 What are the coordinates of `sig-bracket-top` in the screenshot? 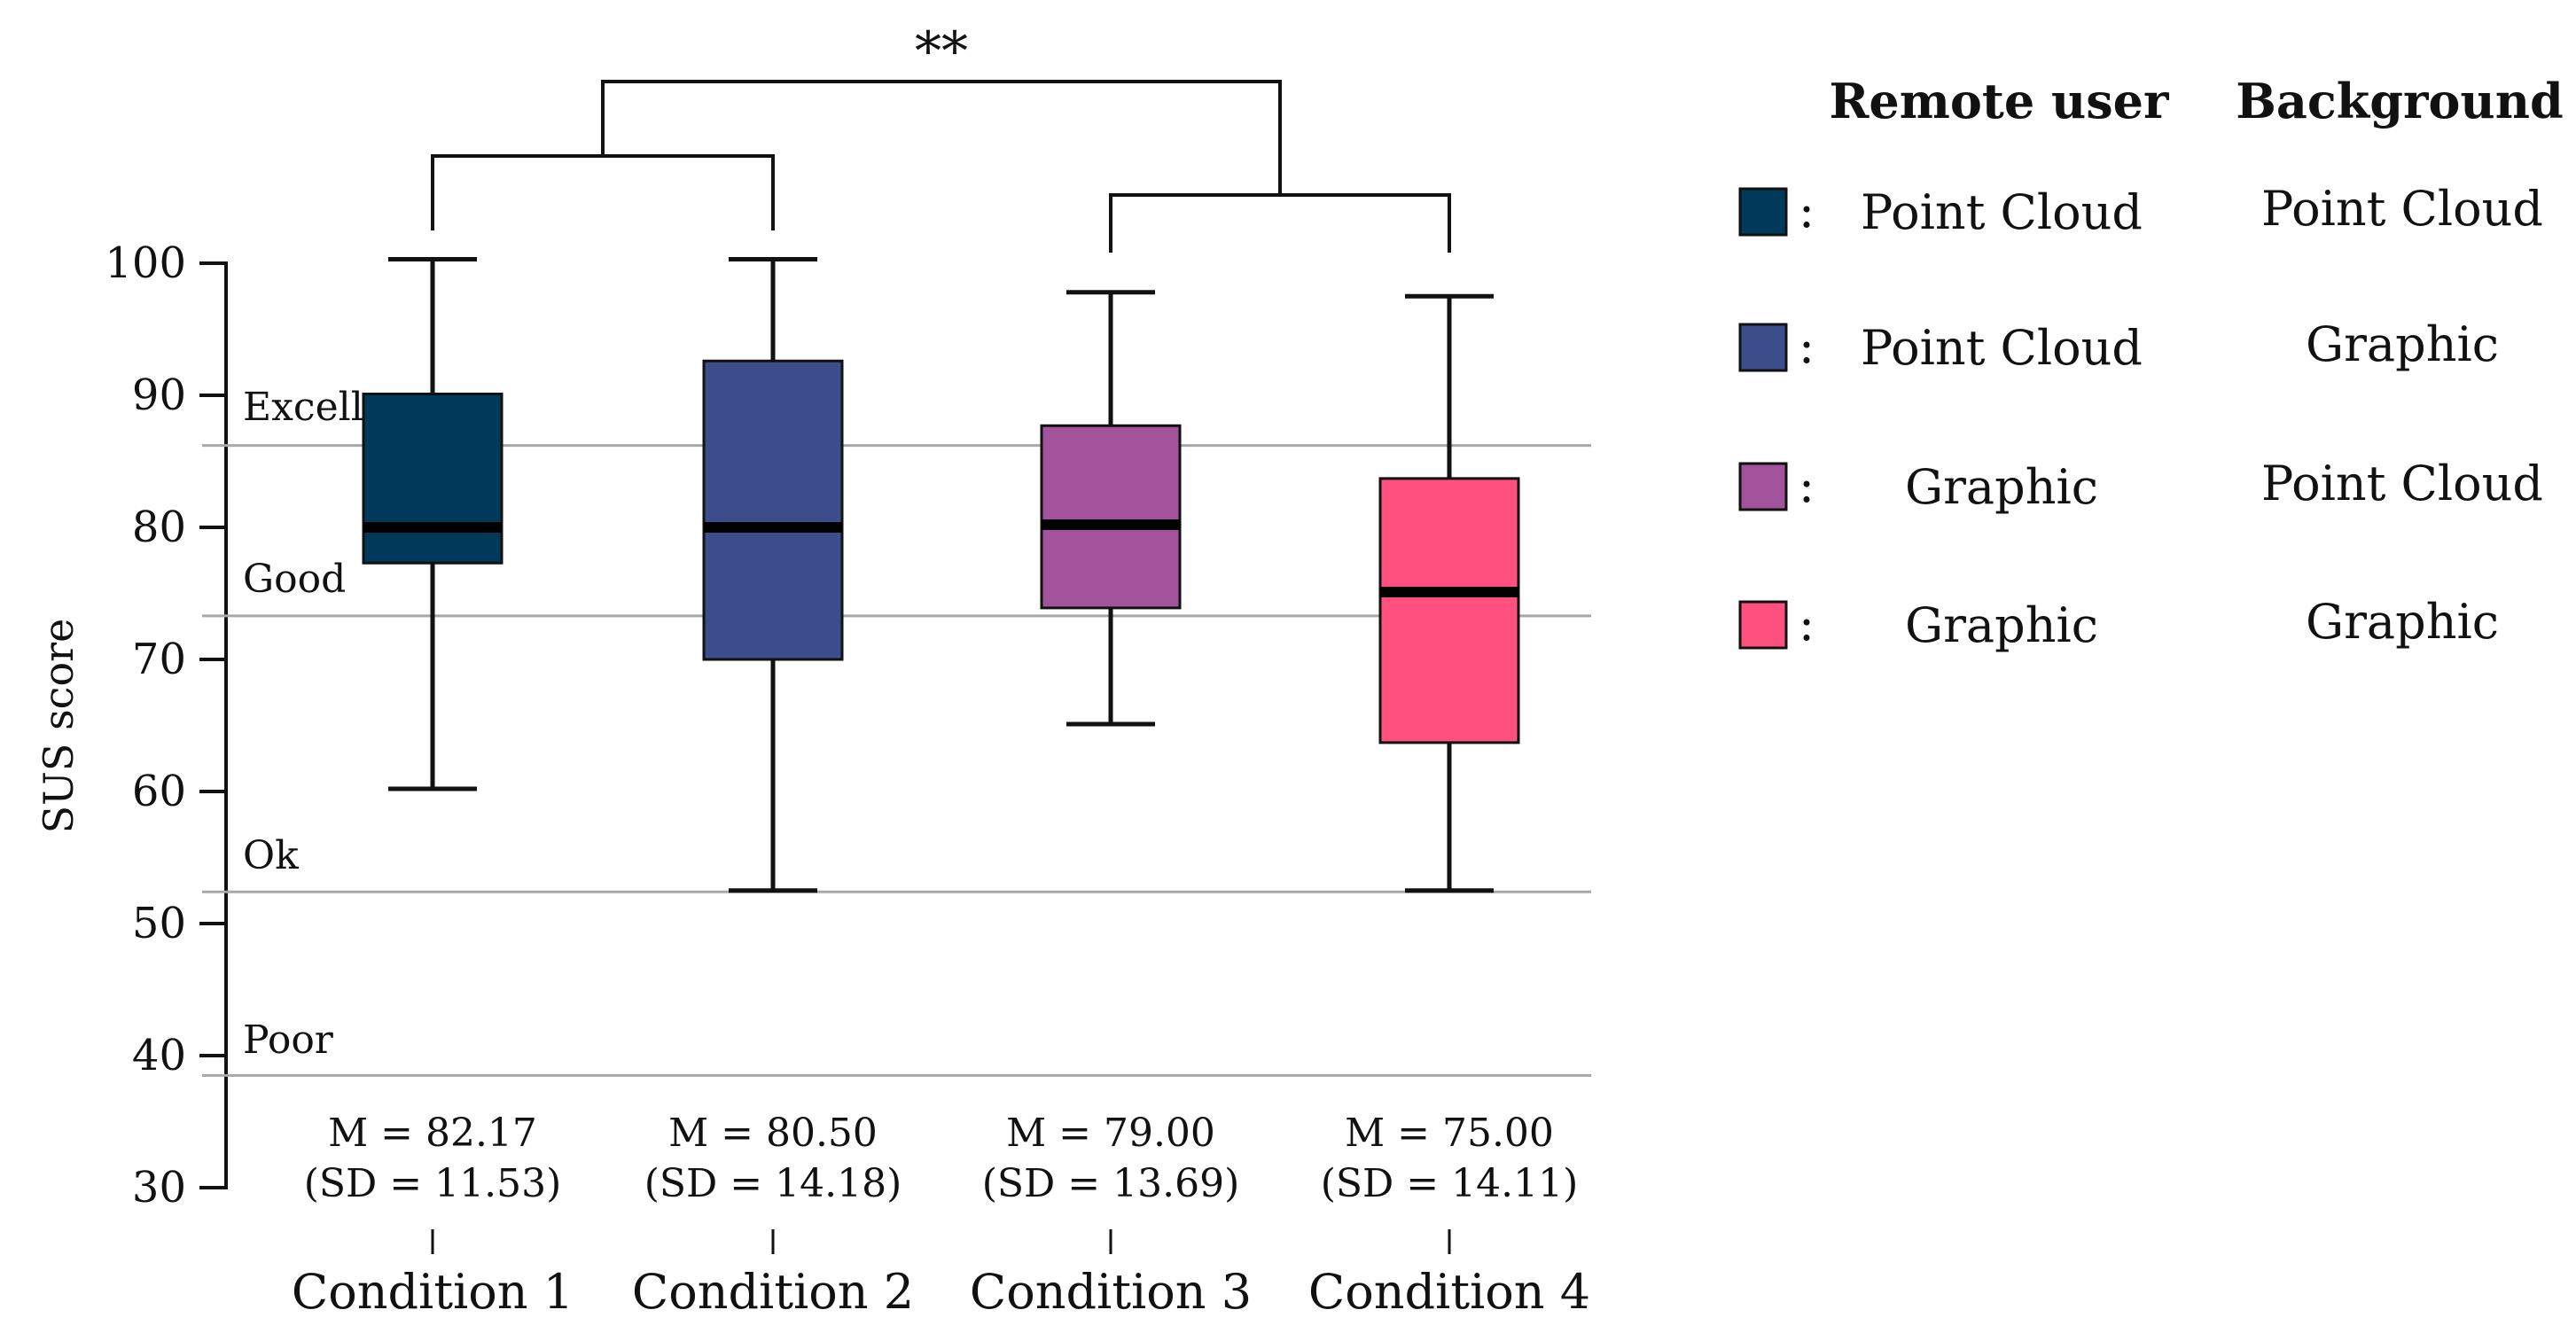 It's located at (941, 137).